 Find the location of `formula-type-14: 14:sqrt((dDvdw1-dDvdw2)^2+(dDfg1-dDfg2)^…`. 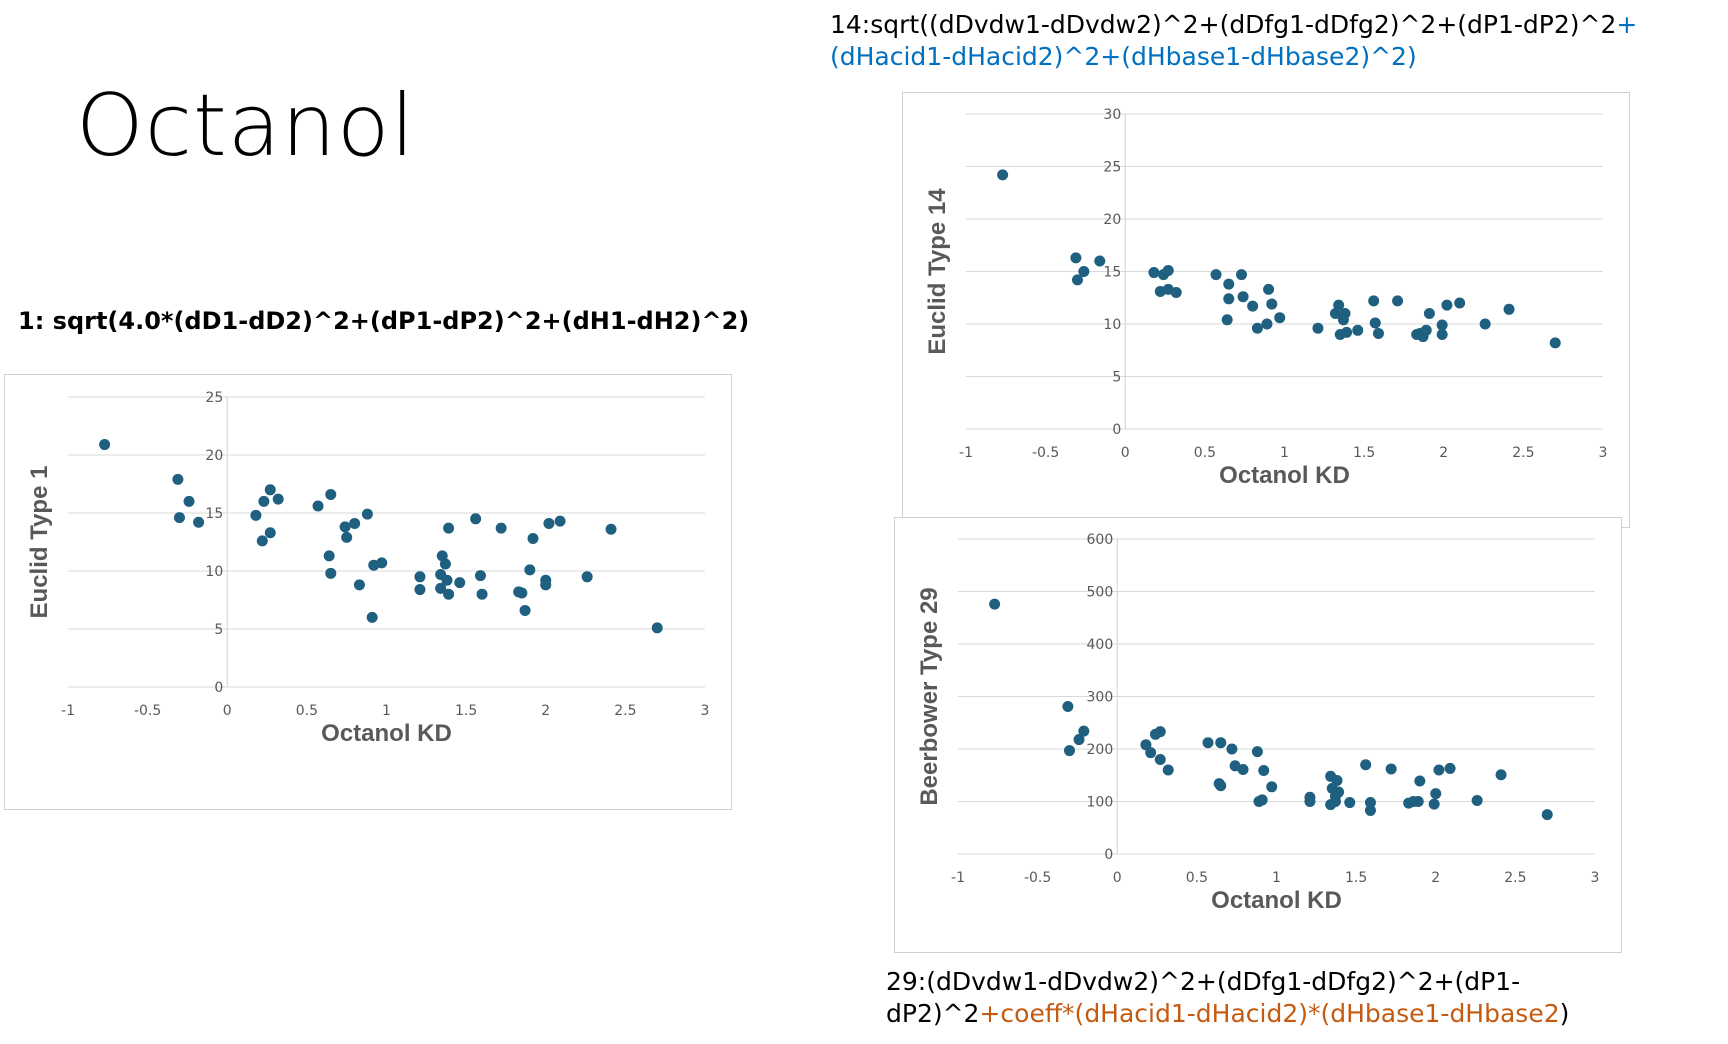

formula-type-14: 14:sqrt((dDvdw1-dDvdw2)^2+(dDfg1-dDfg2)^… is located at coordinates (1233, 41).